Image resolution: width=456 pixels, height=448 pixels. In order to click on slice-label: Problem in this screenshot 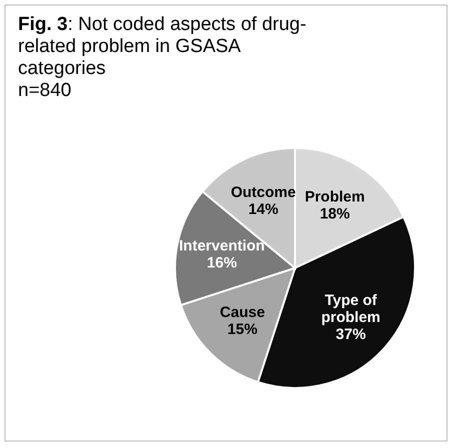, I will do `click(334, 197)`.